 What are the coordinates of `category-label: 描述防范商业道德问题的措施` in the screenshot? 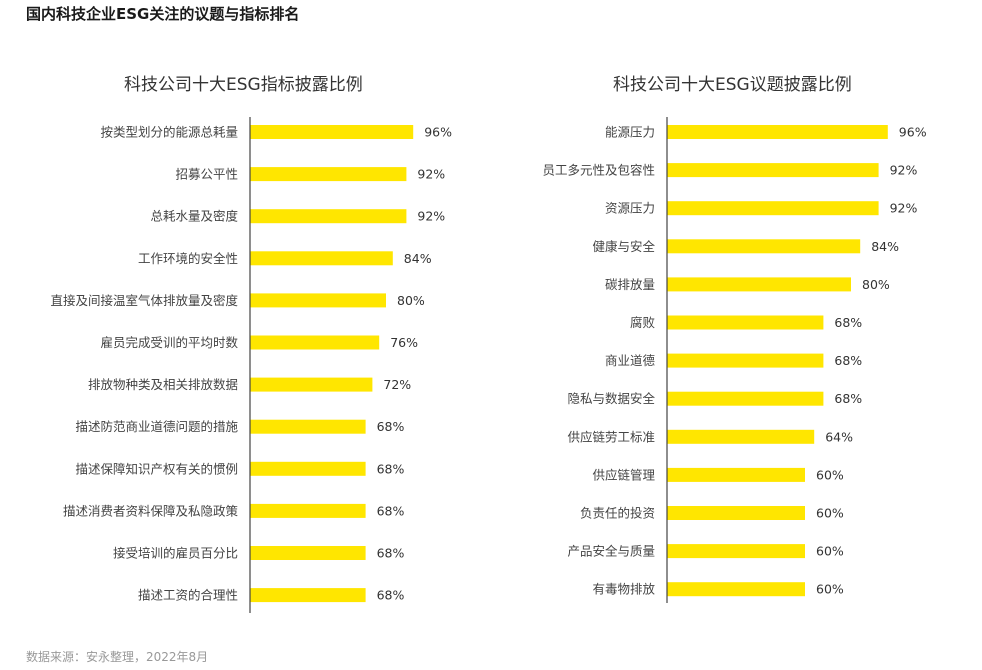 It's located at (156, 426).